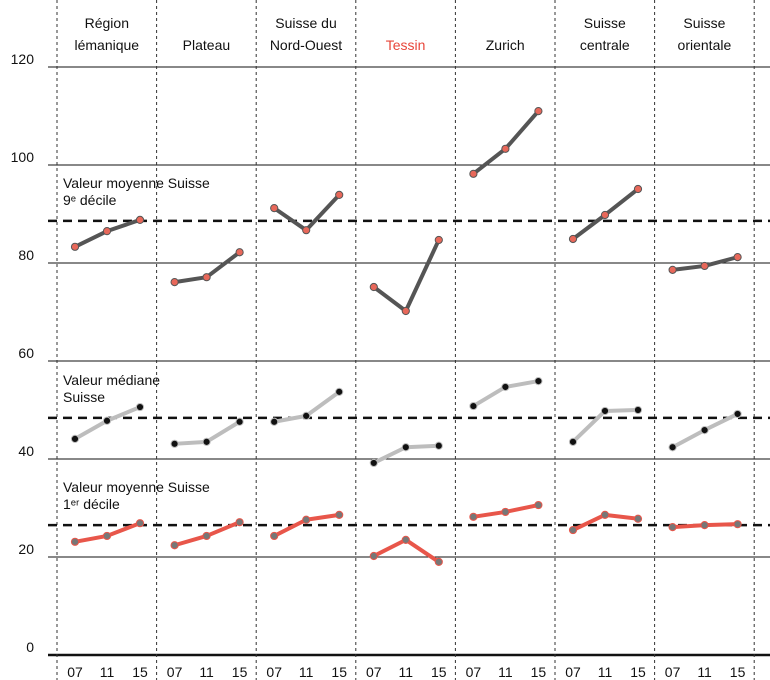 This screenshot has width=770, height=680. I want to click on y-tick-label: 120, so click(23, 59).